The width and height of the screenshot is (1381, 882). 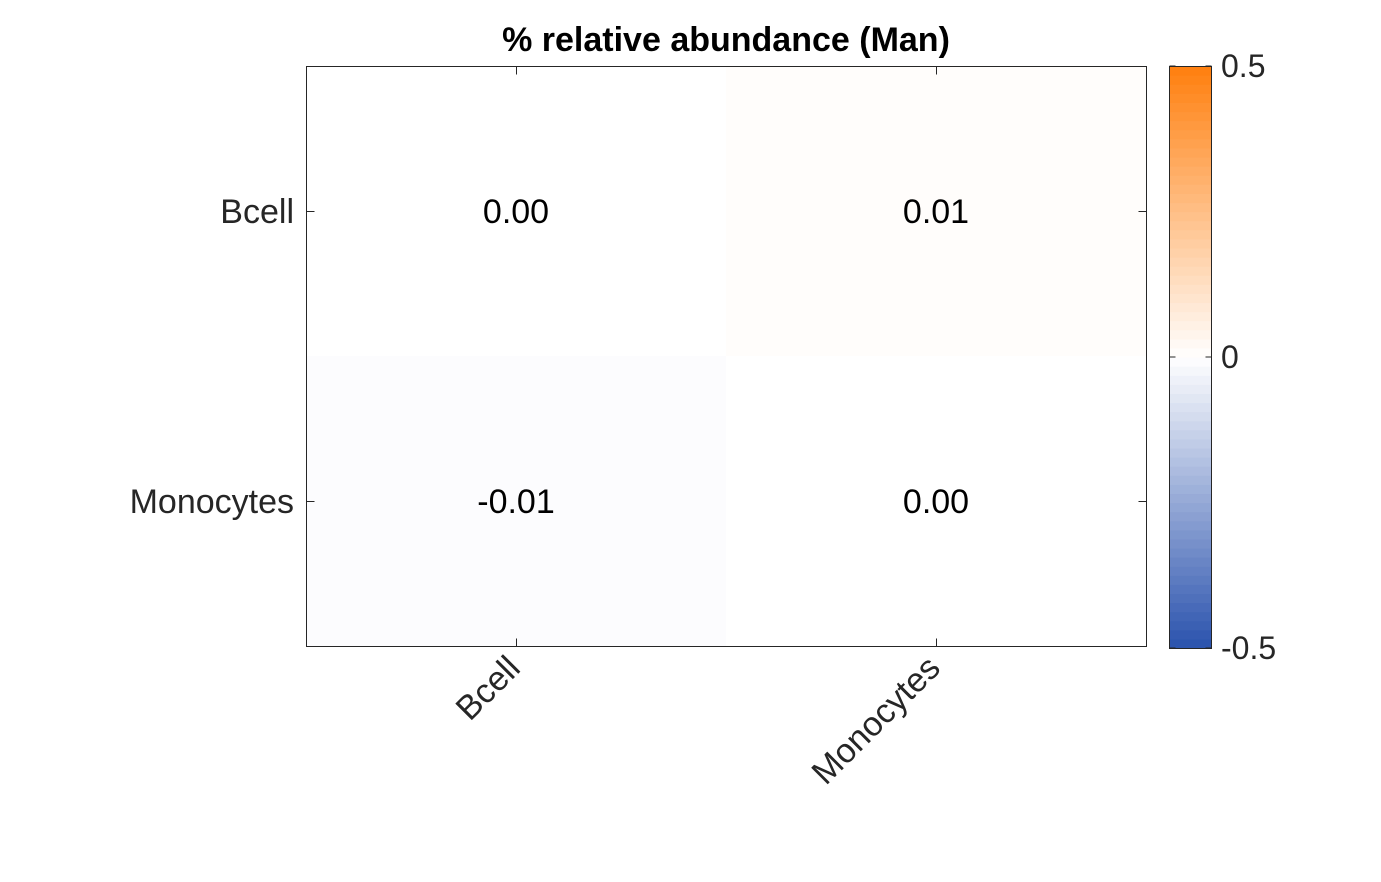 I want to click on colorbar-tick-label: -0.5, so click(x=1248, y=648).